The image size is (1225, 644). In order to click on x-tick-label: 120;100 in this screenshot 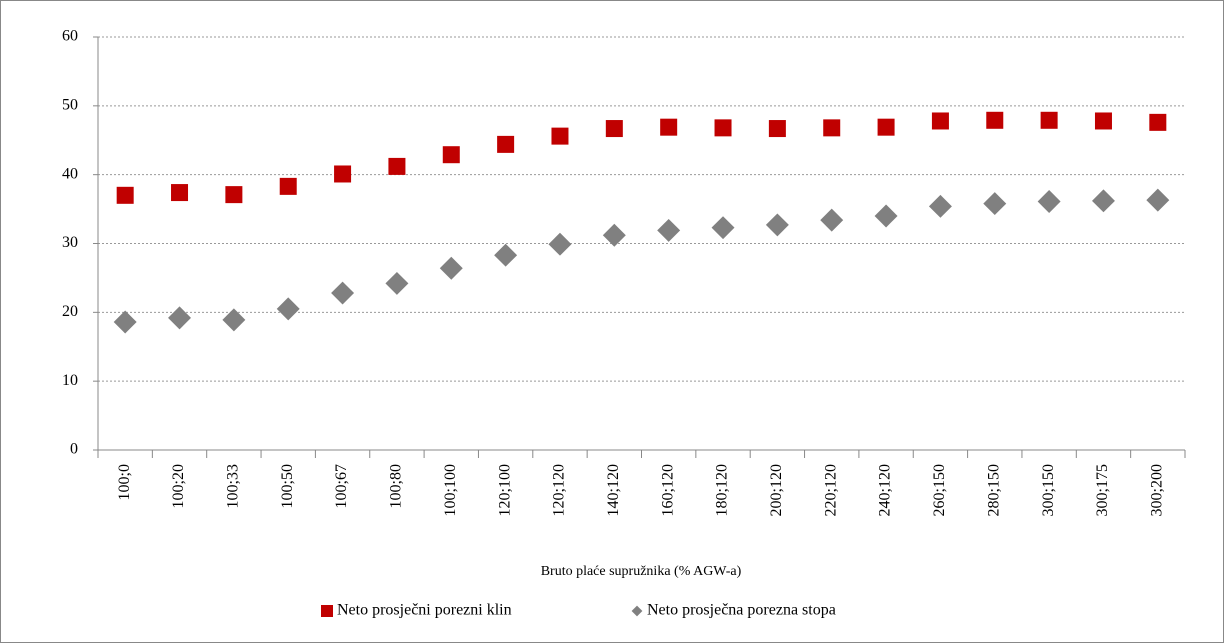, I will do `click(504, 490)`.